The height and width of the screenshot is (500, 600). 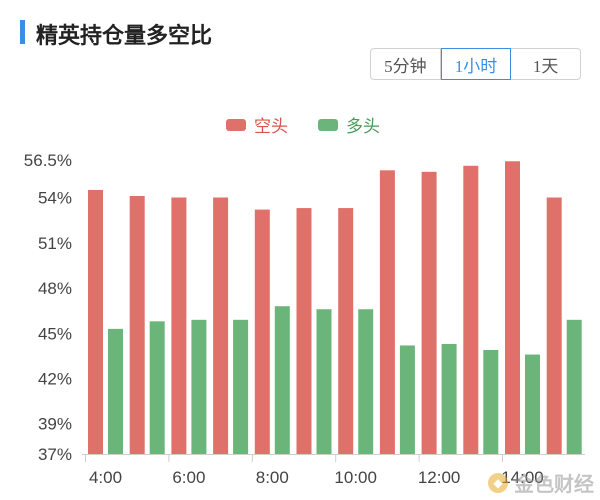 What do you see at coordinates (363, 126) in the screenshot?
I see `legend-label-long: 多头` at bounding box center [363, 126].